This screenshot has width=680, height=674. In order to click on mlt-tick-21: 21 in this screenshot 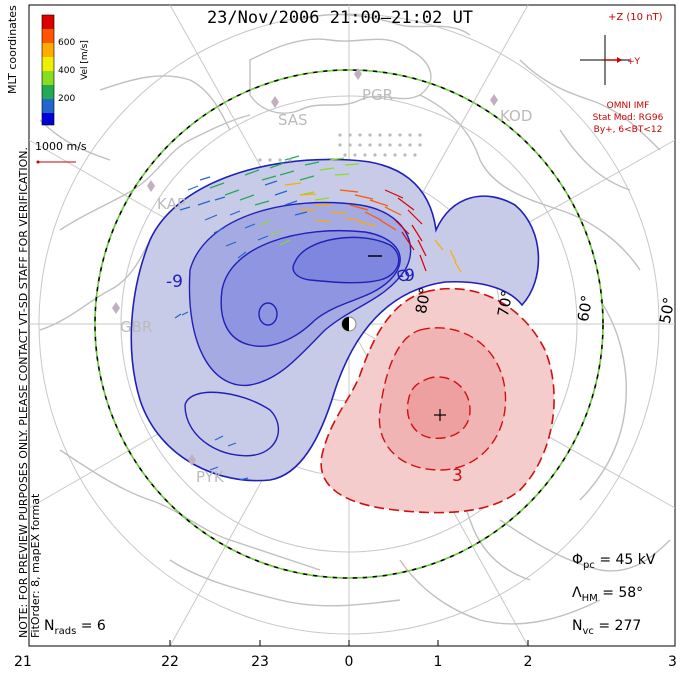, I will do `click(23, 662)`.